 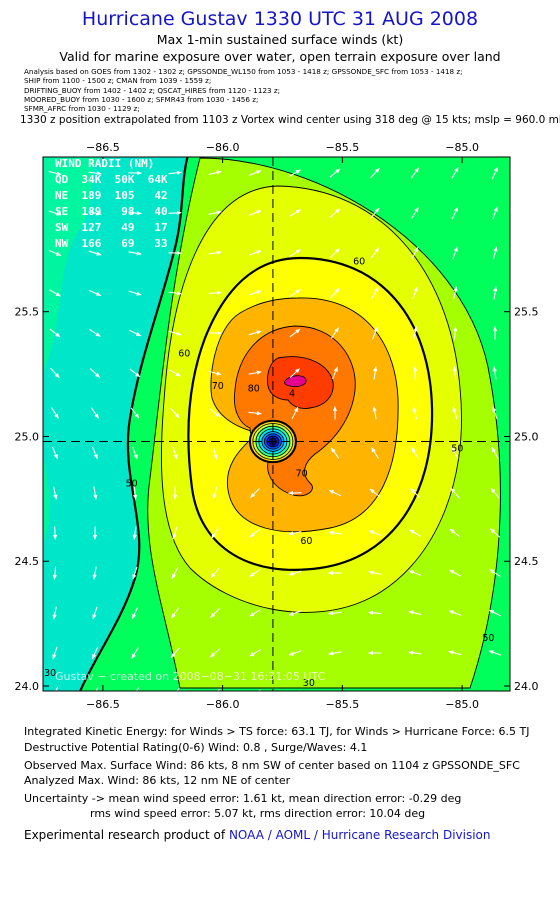 I want to click on chart-subtitle: Max 1-min sustained surface winds (kt), so click(x=280, y=39).